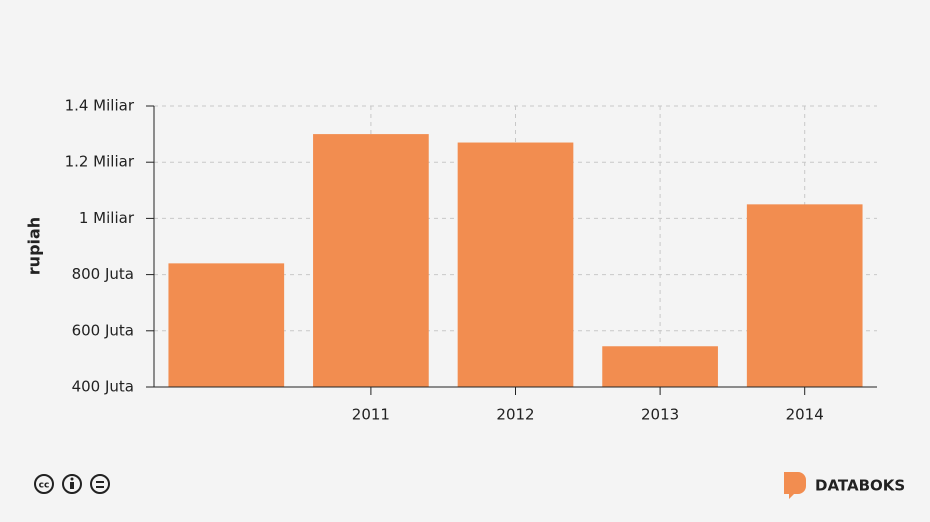 The image size is (930, 522). Describe the element at coordinates (805, 415) in the screenshot. I see `x-tick-label: 2014` at that location.